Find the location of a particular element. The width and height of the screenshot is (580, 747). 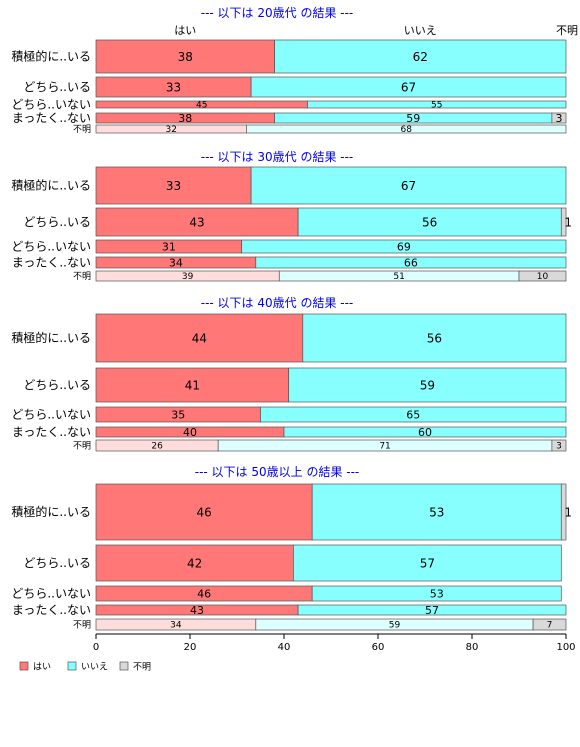

value-label-p2-r4-s2: 3 is located at coordinates (559, 447).